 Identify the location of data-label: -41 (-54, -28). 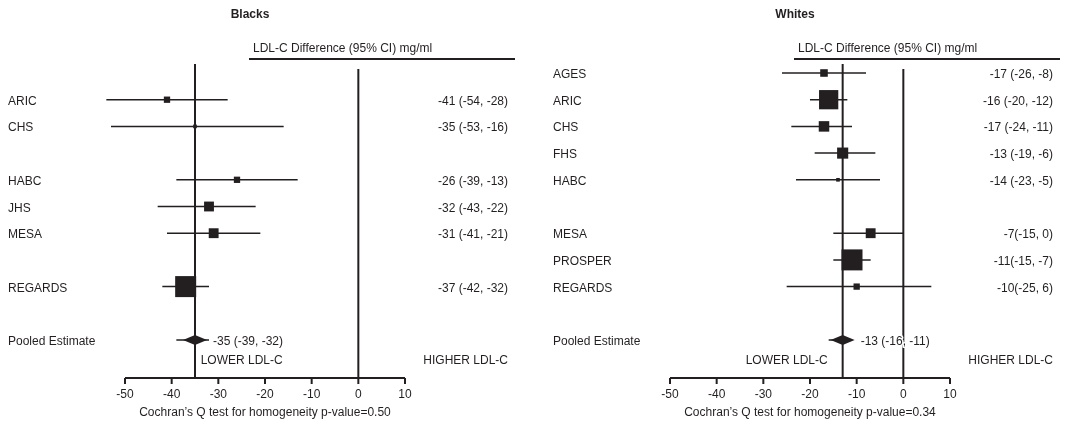
(472, 100).